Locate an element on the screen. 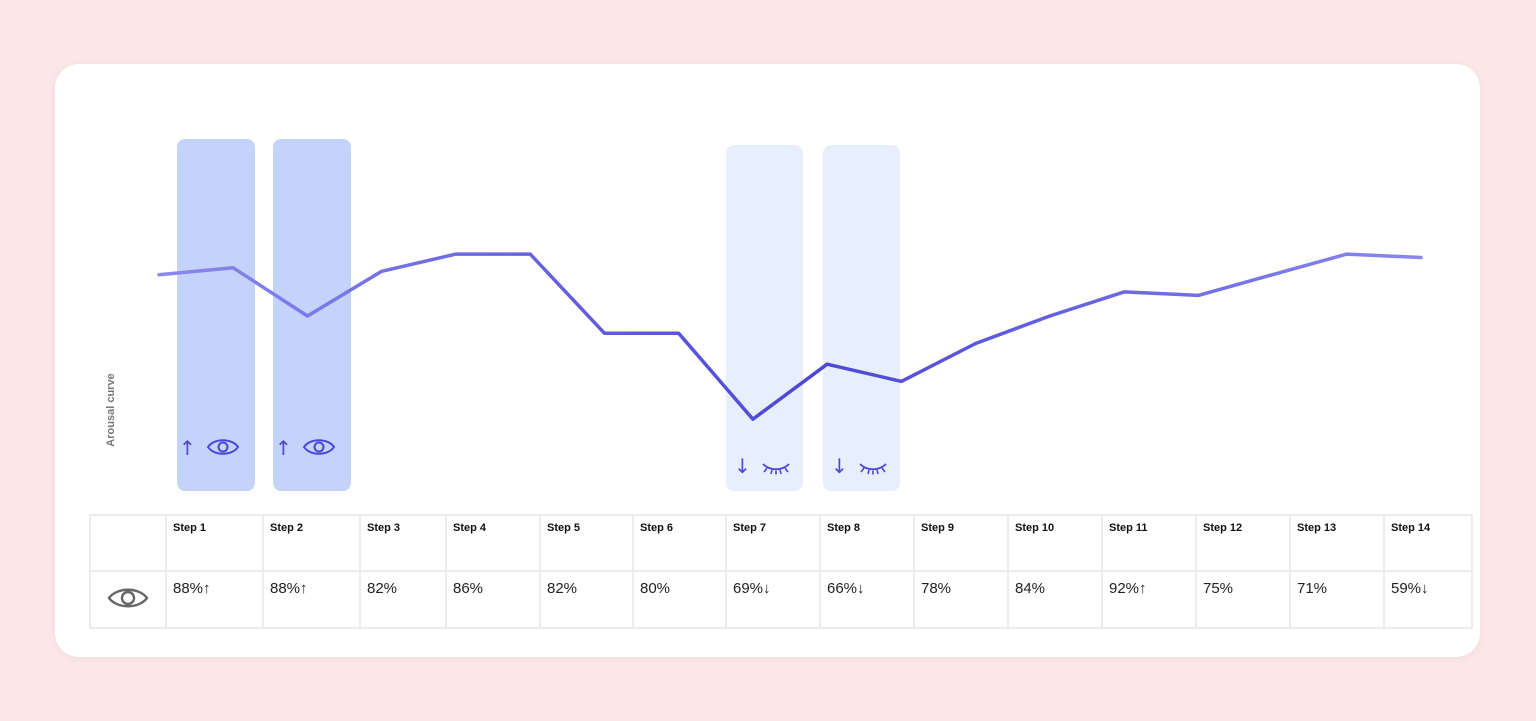 Image resolution: width=1536 pixels, height=721 pixels. step-value-8: 66%↓ is located at coordinates (867, 599).